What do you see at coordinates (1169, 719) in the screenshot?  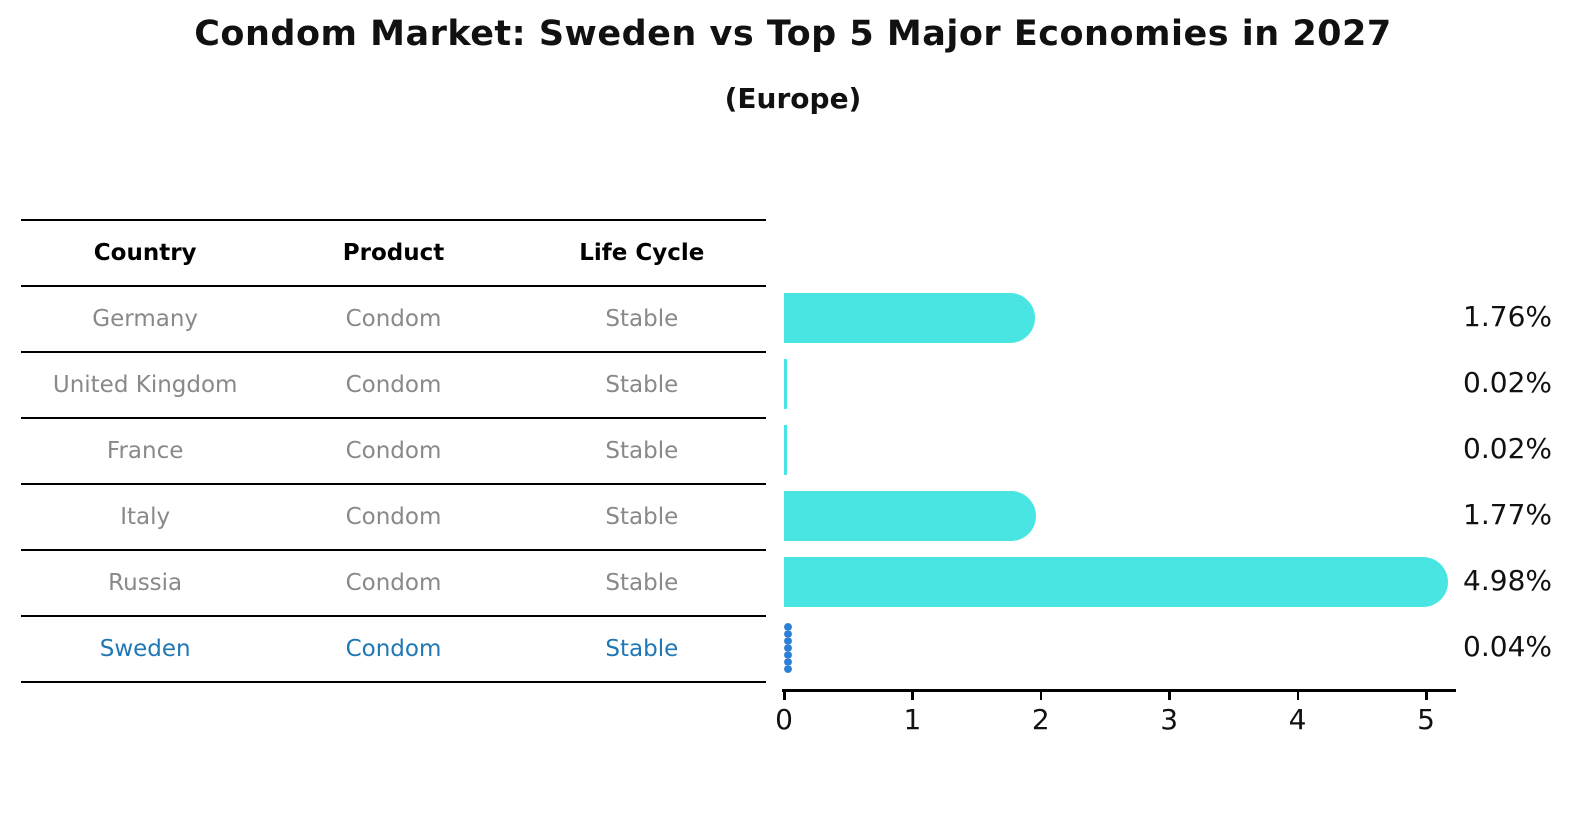 I see `x-axis-tick-label: 3` at bounding box center [1169, 719].